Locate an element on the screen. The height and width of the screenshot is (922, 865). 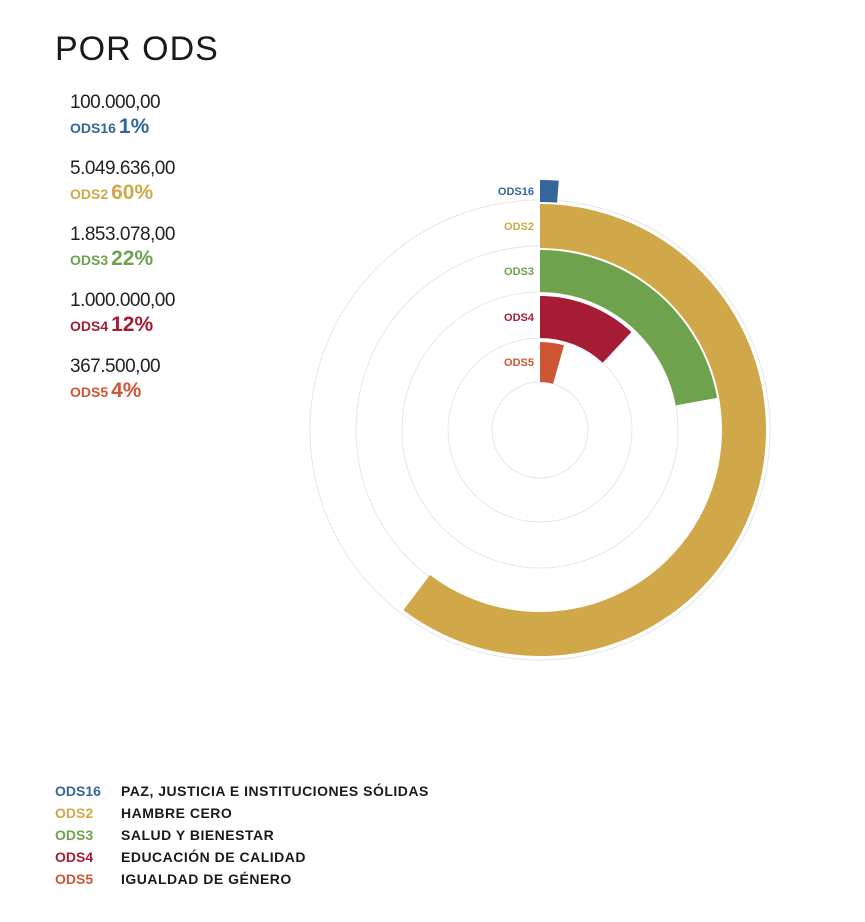
radial-bar-ods3 is located at coordinates (629, 328).